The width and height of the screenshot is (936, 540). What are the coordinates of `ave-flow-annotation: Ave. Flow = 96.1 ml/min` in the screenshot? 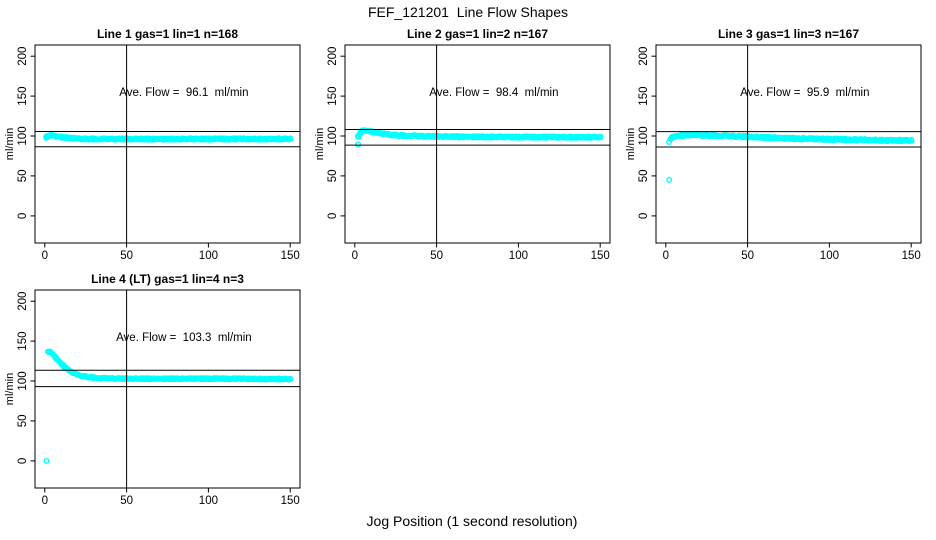 It's located at (183, 93).